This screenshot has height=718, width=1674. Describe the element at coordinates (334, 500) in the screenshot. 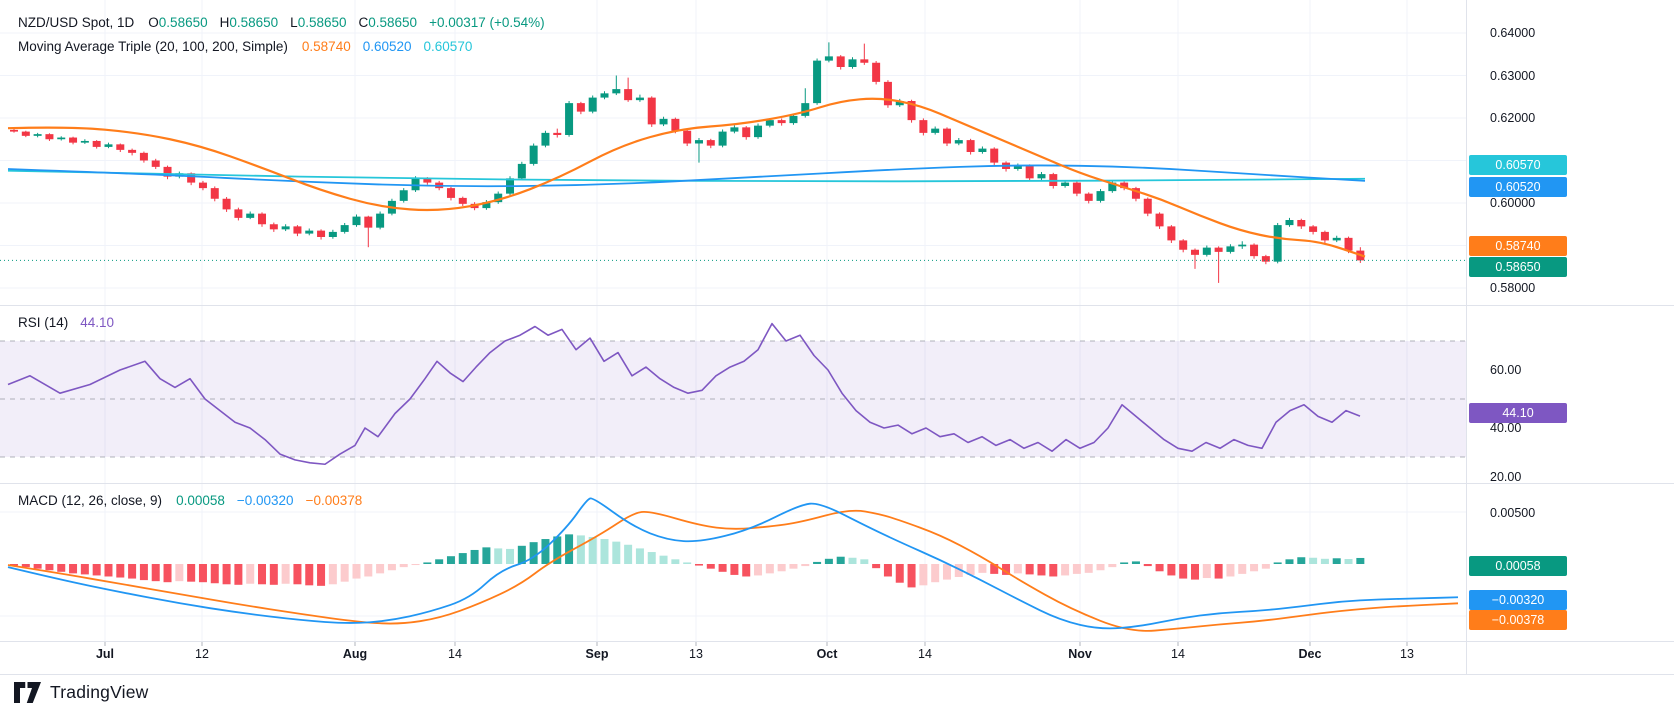

I see `macd-signal-value: −0.00378` at that location.